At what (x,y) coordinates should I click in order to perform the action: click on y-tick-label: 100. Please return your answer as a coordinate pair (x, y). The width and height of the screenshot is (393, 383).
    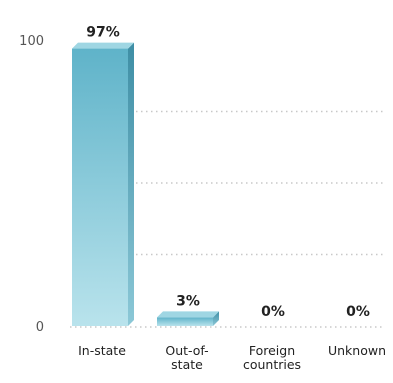
    Looking at the image, I should click on (31, 41).